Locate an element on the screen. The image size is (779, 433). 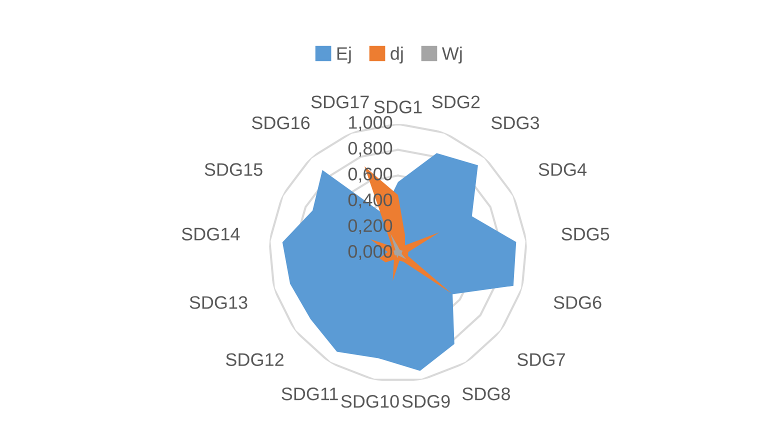
y-tick-label: 0,800 is located at coordinates (370, 149).